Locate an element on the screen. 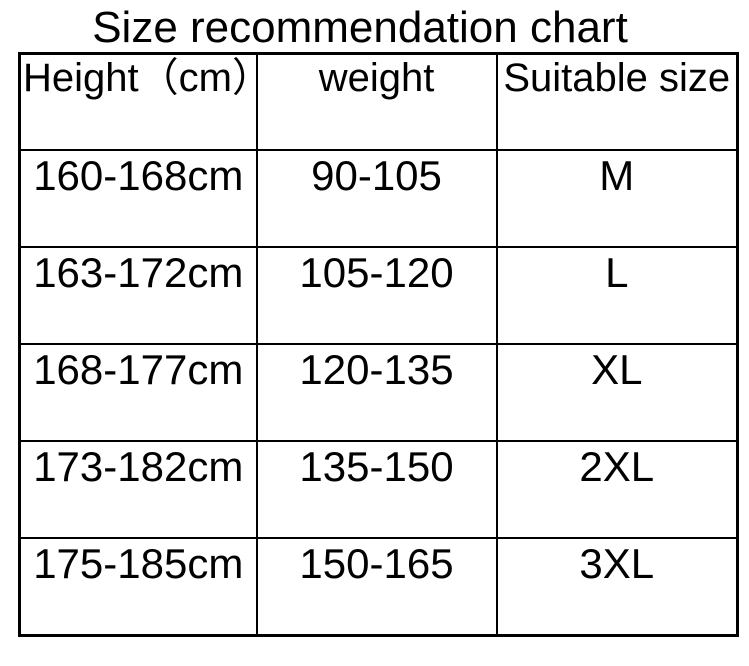  size-cell: M is located at coordinates (617, 198).